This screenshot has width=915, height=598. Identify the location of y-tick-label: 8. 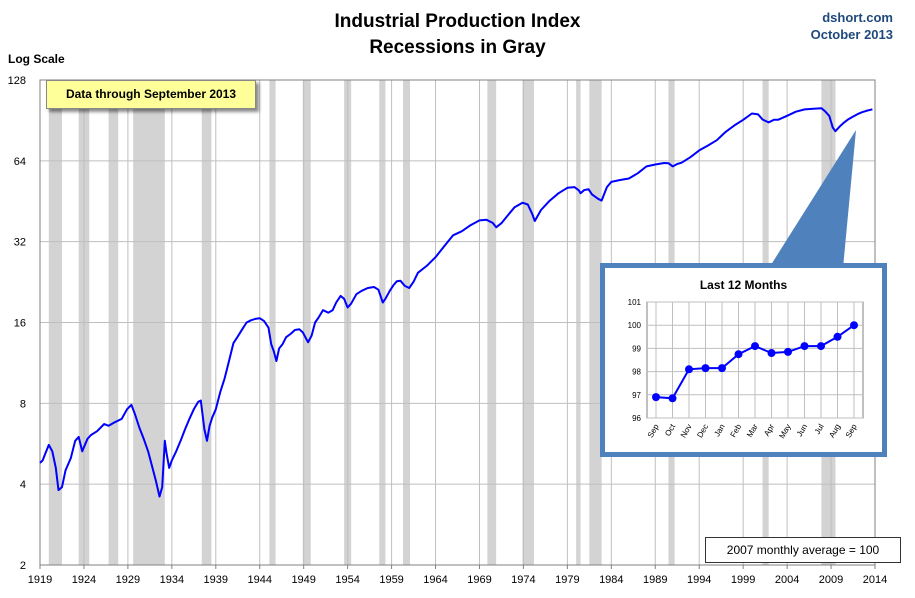
(23, 404).